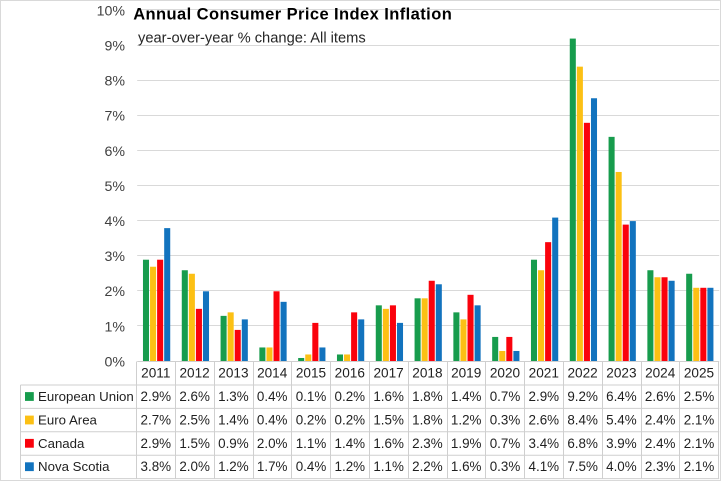 This screenshot has height=486, width=721. Describe the element at coordinates (466, 443) in the screenshot. I see `svg-text: 1.9%` at that location.